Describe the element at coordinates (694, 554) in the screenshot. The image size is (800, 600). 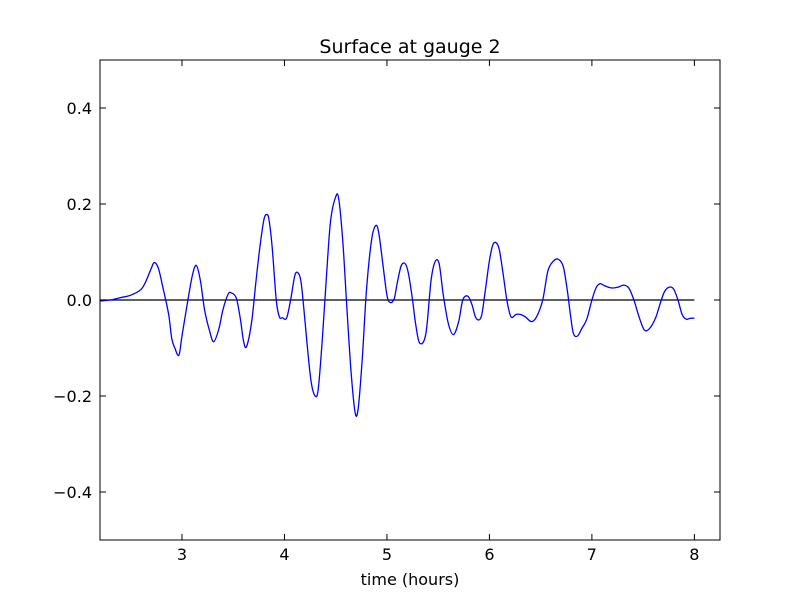
I see `x-tick-label: 8` at that location.